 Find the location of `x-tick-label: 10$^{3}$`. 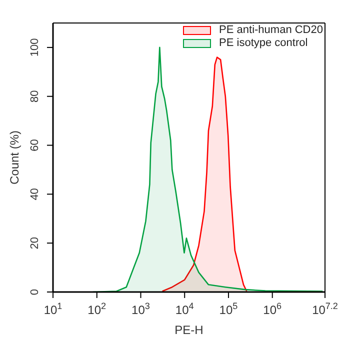

x-tick-label: 10$^{3}$ is located at coordinates (141, 309).